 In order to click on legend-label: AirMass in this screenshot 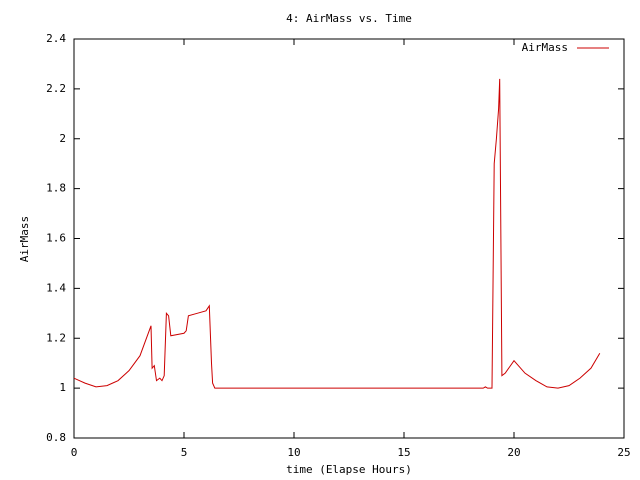, I will do `click(545, 47)`.